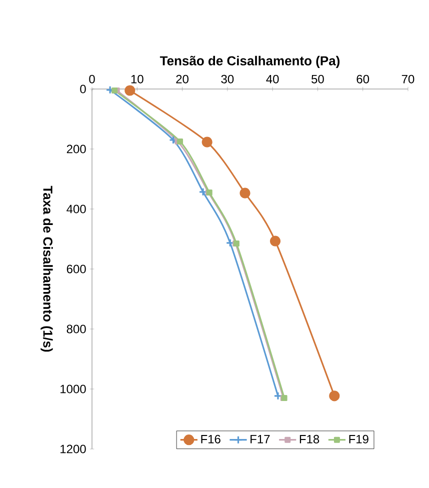  I want to click on x-tick-label: 50, so click(318, 79).